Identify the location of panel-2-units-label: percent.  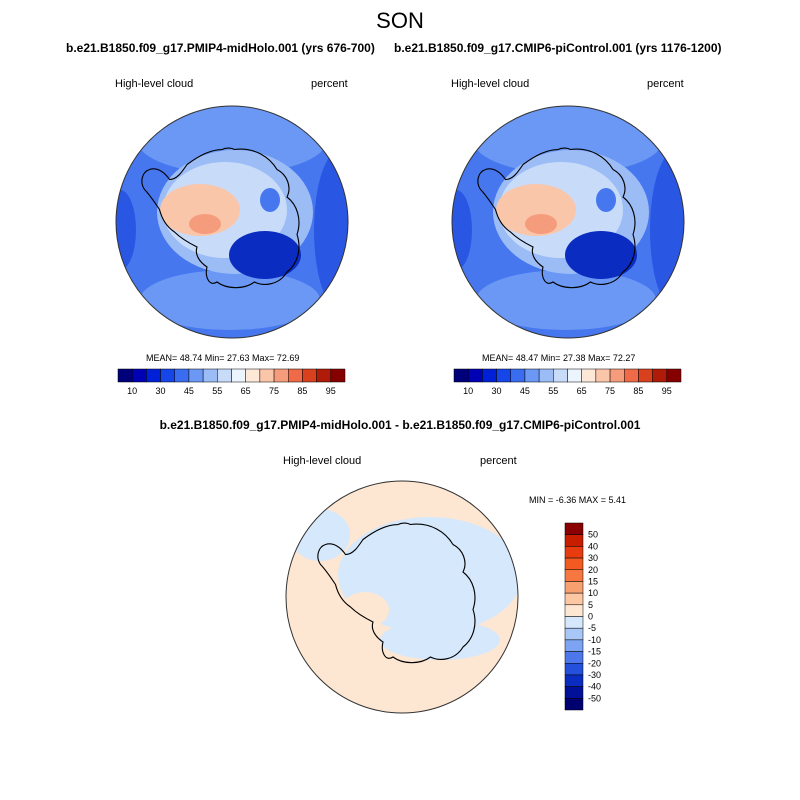
(665, 84).